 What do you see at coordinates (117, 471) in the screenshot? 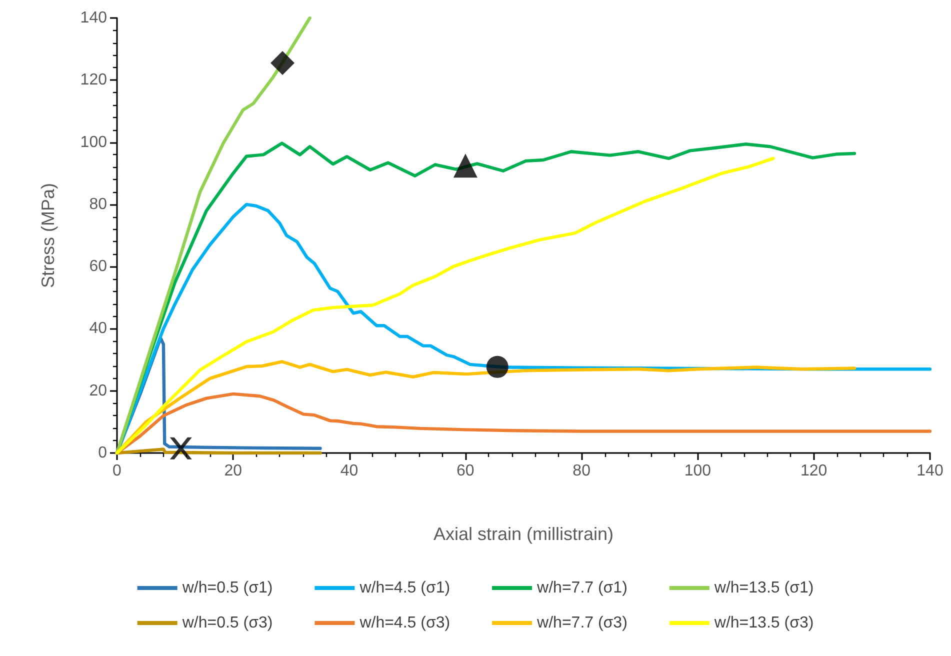
I see `x-tick-label: 0` at bounding box center [117, 471].